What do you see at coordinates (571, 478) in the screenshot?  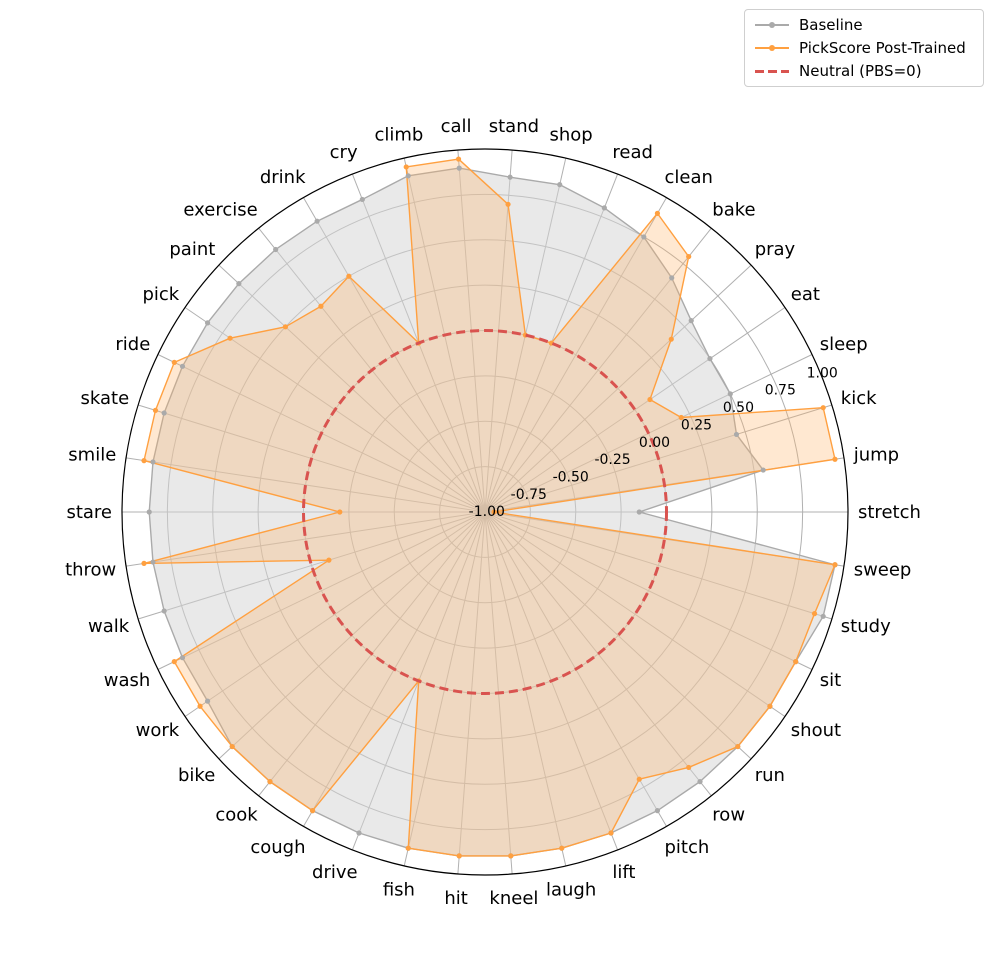 I see `radial-tick-label: -0.50` at bounding box center [571, 478].